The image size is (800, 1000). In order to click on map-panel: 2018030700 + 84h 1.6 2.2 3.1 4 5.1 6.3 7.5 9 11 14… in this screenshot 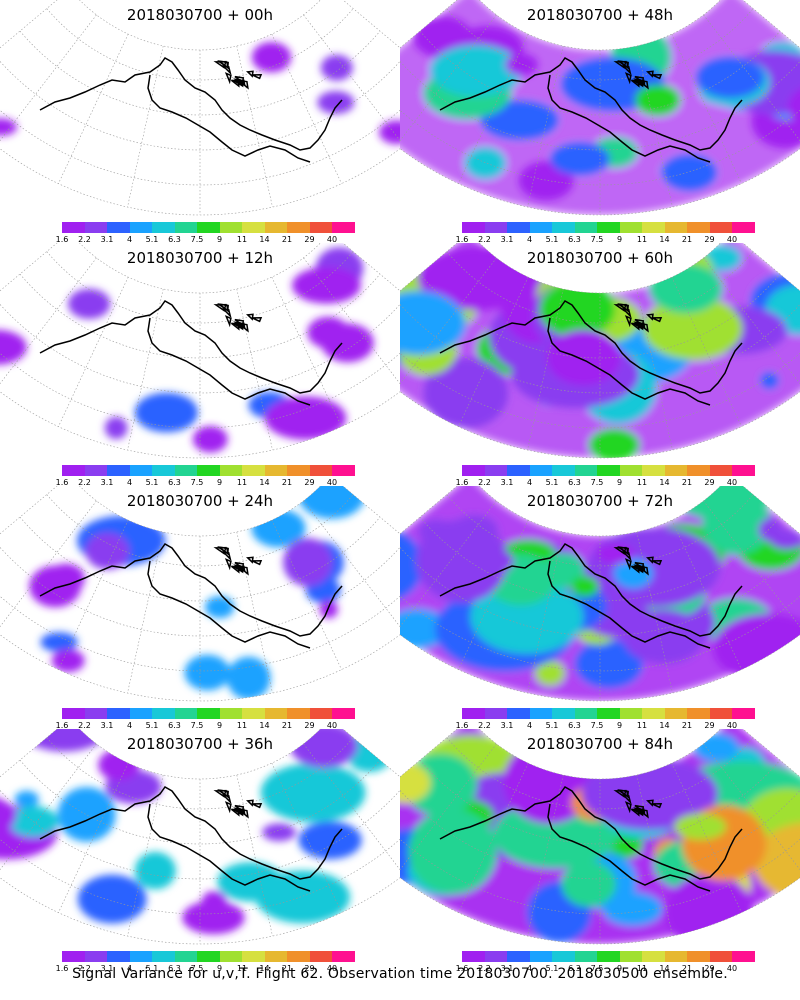, I will do `click(600, 851)`.